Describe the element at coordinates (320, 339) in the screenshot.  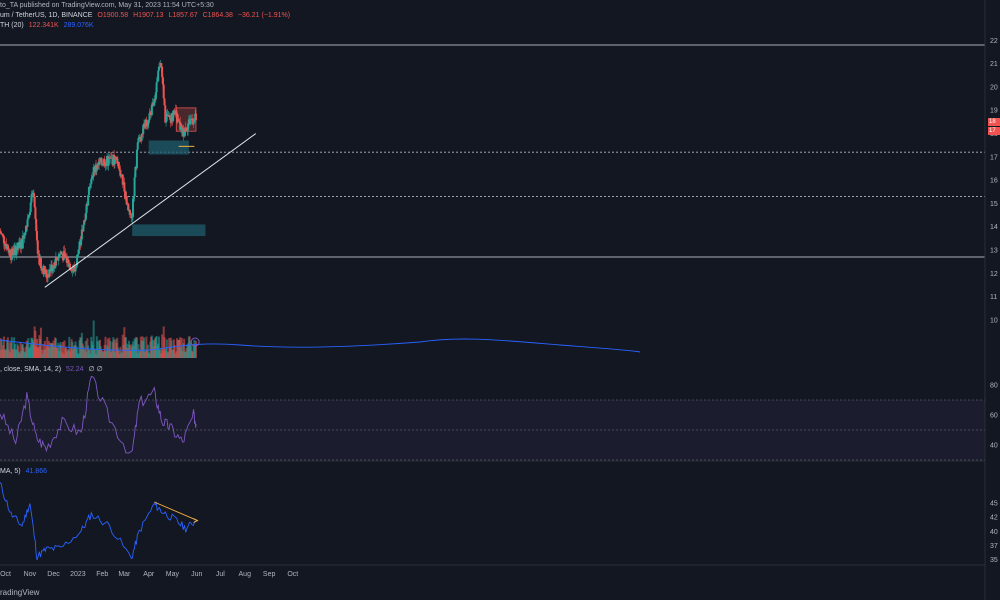
I see `volume-bars` at that location.